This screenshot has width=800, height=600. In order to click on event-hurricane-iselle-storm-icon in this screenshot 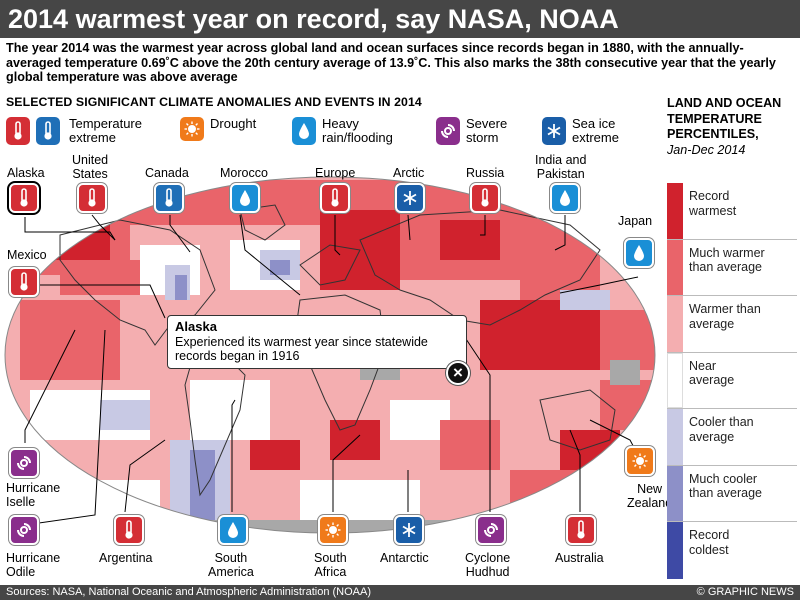, I will do `click(24, 463)`.